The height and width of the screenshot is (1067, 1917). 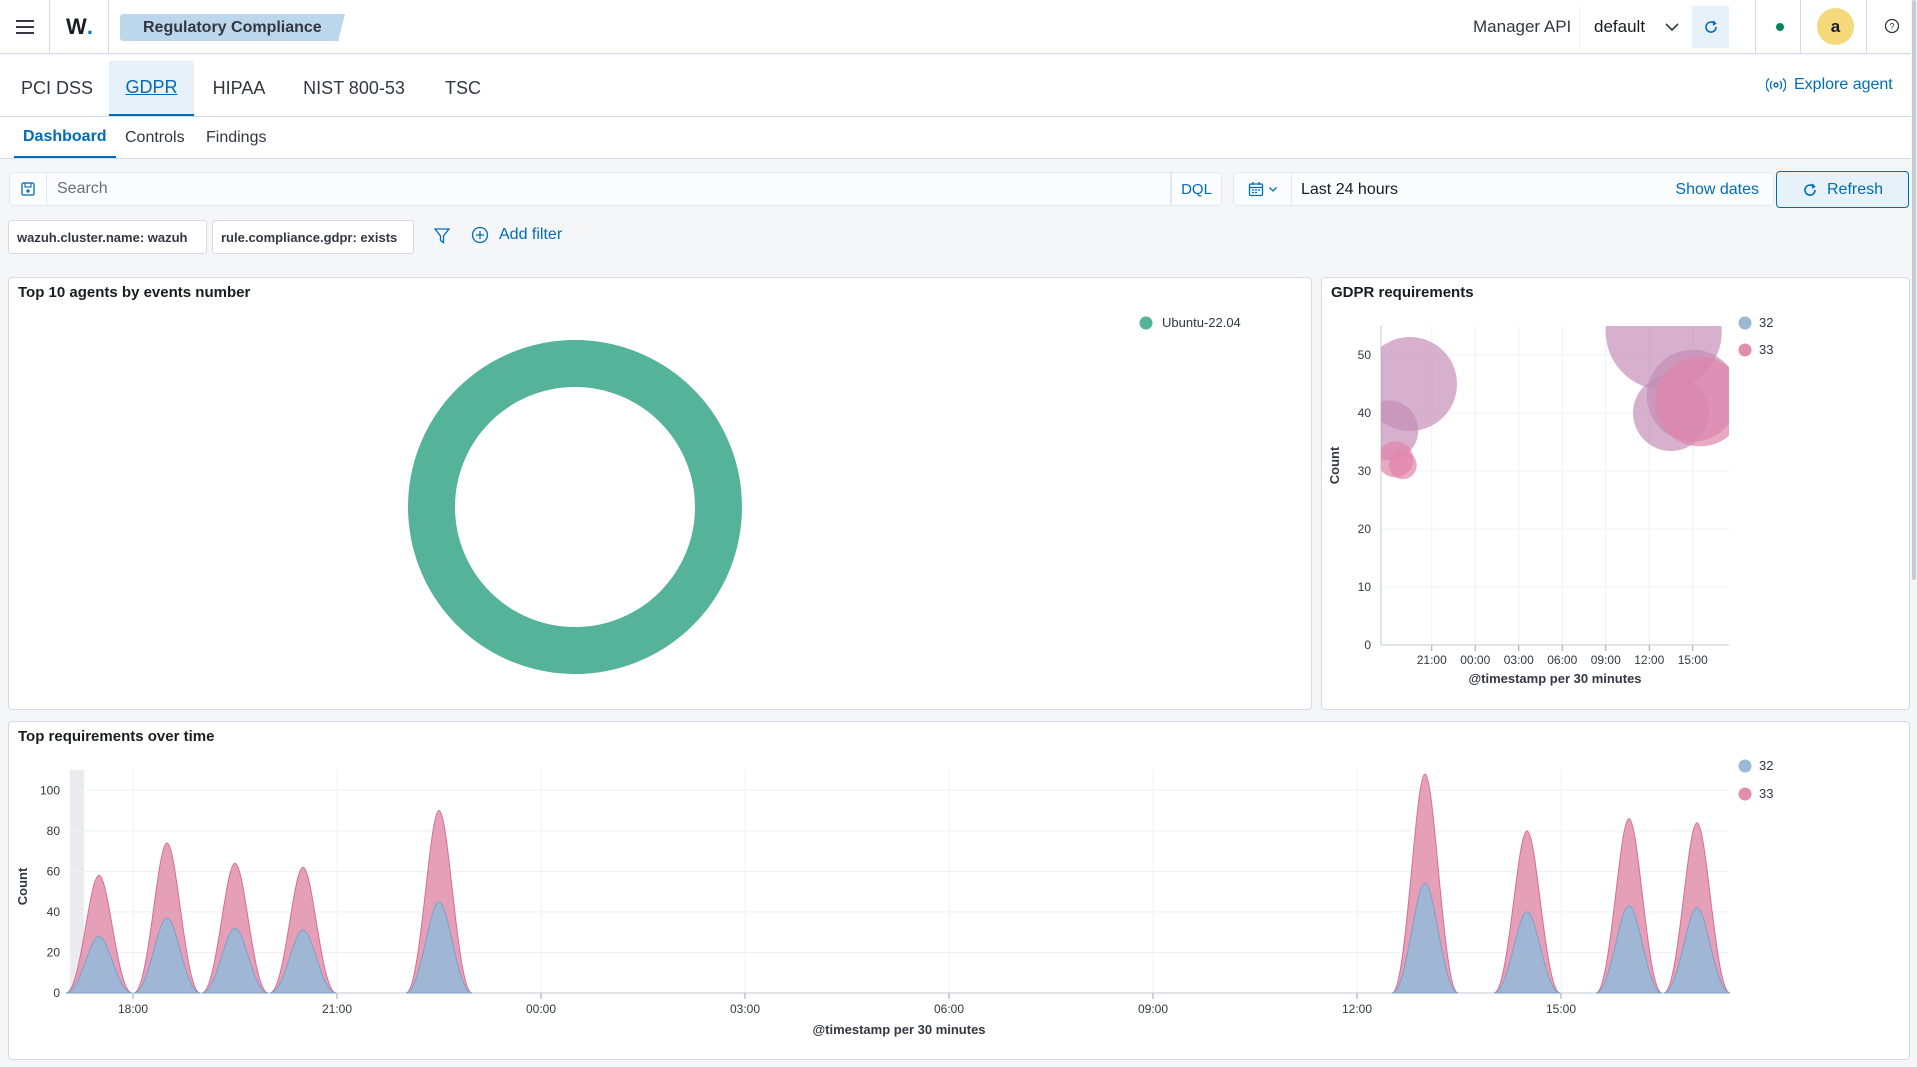 What do you see at coordinates (575, 507) in the screenshot?
I see `donut-slice` at bounding box center [575, 507].